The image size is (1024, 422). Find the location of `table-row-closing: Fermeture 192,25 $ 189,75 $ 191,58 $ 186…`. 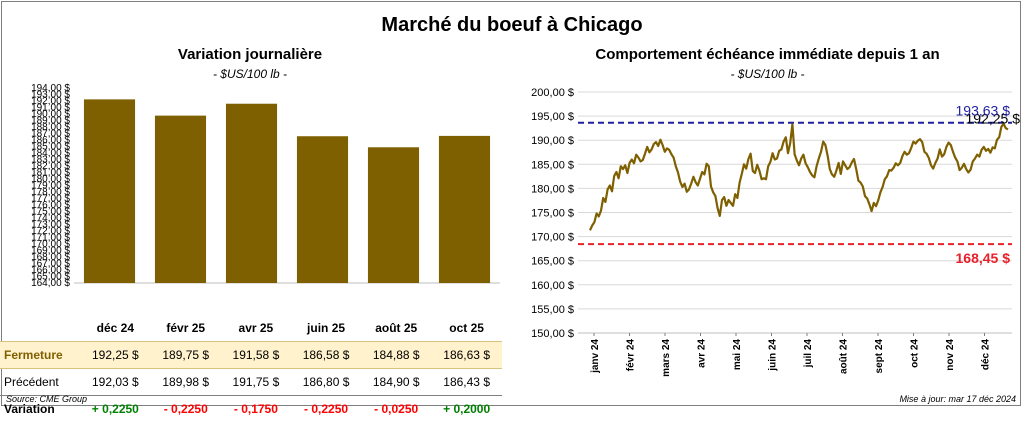

table-row-closing: Fermeture 192,25 $ 189,75 $ 191,58 $ 186… is located at coordinates (251, 355).